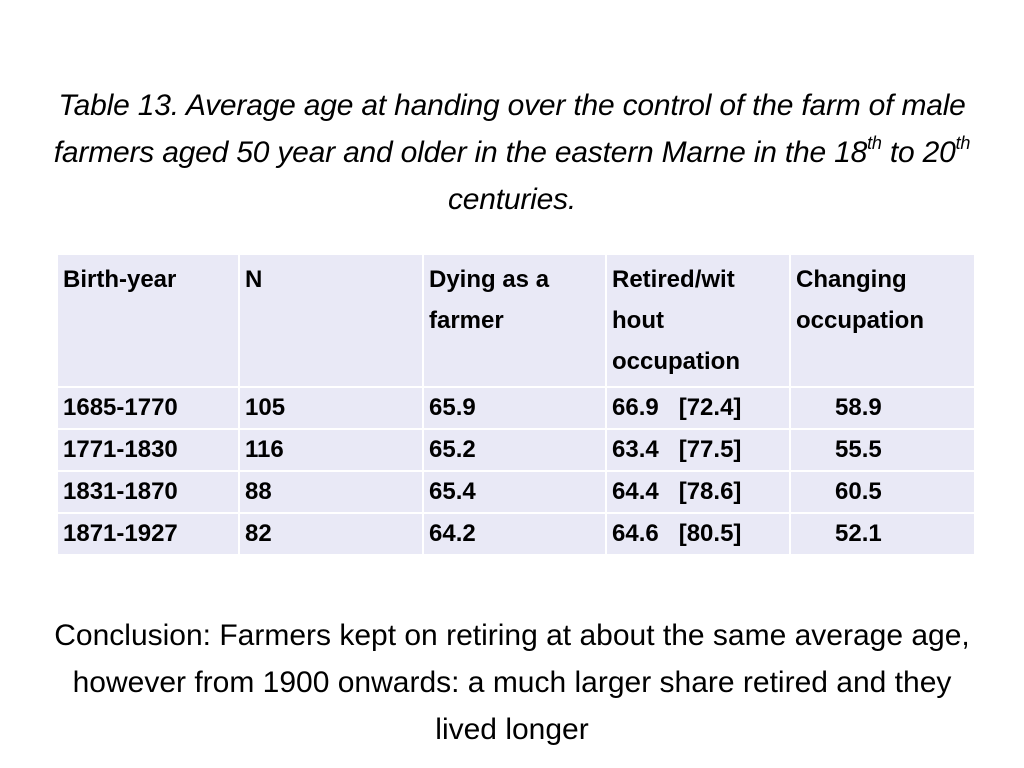  Describe the element at coordinates (673, 279) in the screenshot. I see `header-retired-line1: Retired/wit` at that location.